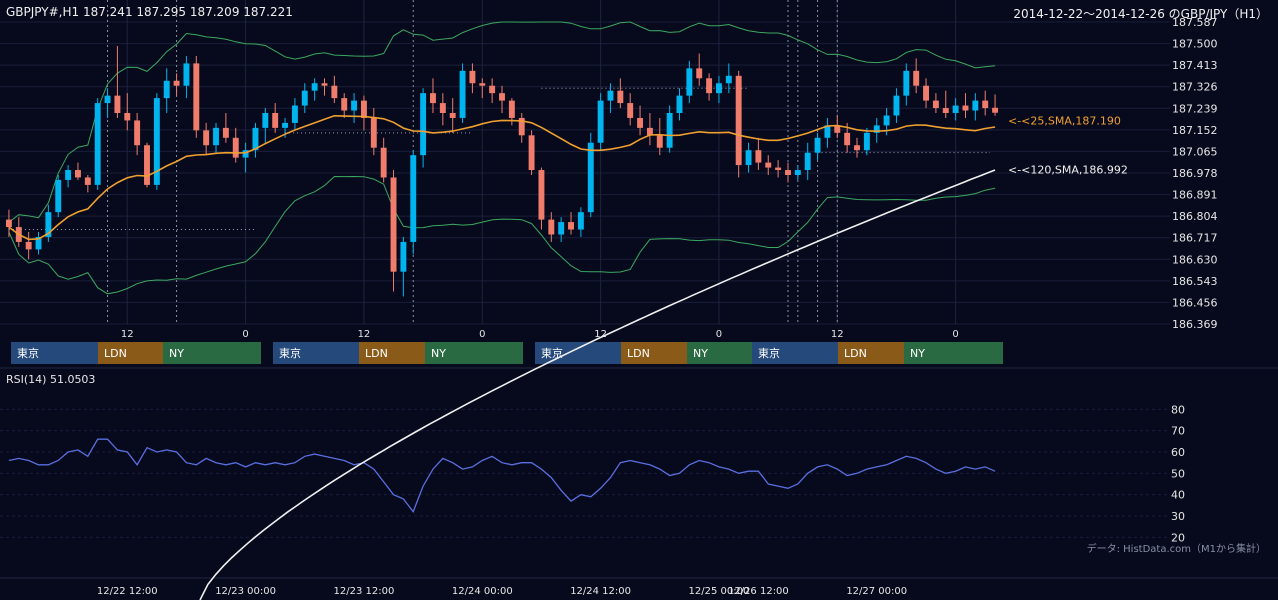  What do you see at coordinates (51, 379) in the screenshot?
I see `rsi-title: RSI(14) 51.0503` at bounding box center [51, 379].